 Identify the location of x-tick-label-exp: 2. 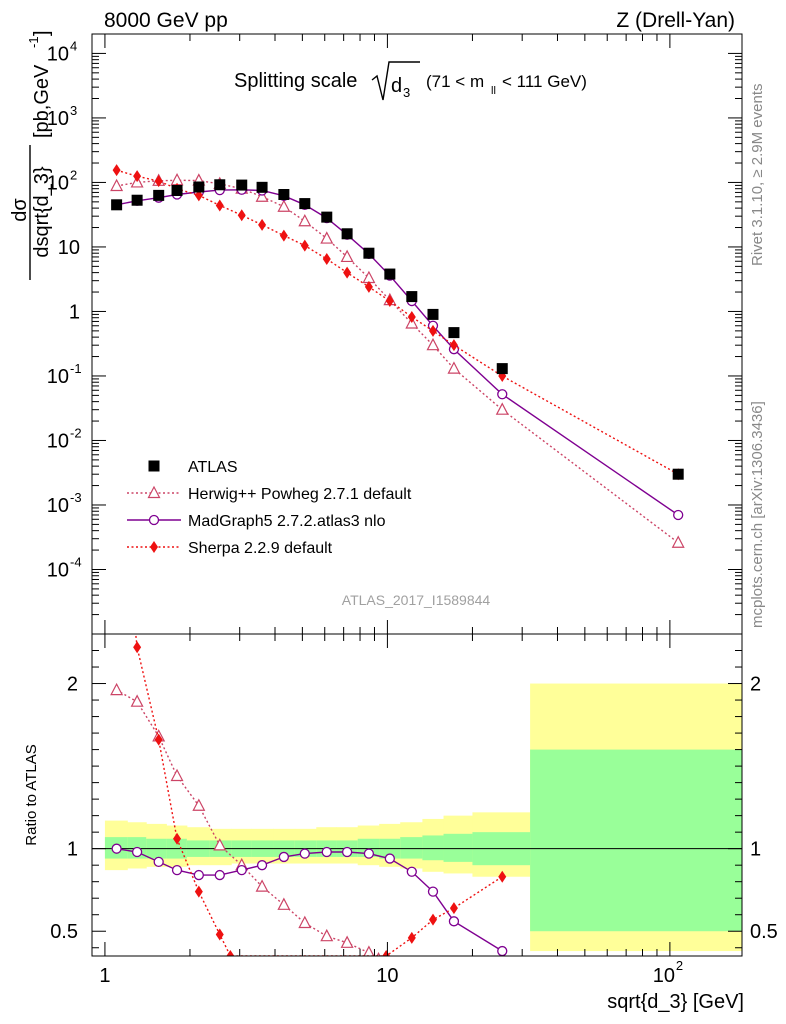
(679, 965).